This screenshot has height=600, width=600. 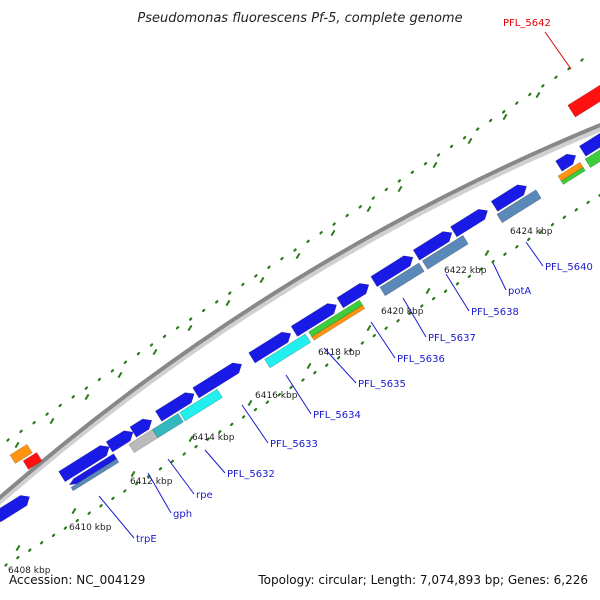 What do you see at coordinates (421, 359) in the screenshot?
I see `gene-label: PFL_5636` at bounding box center [421, 359].